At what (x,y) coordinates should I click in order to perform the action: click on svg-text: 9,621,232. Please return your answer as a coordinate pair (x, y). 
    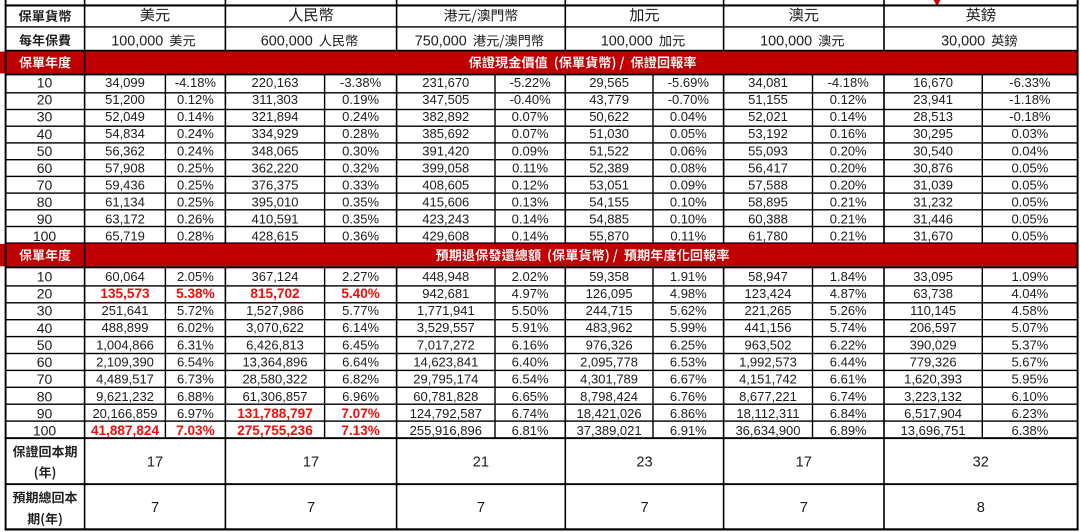
    Looking at the image, I should click on (125, 396).